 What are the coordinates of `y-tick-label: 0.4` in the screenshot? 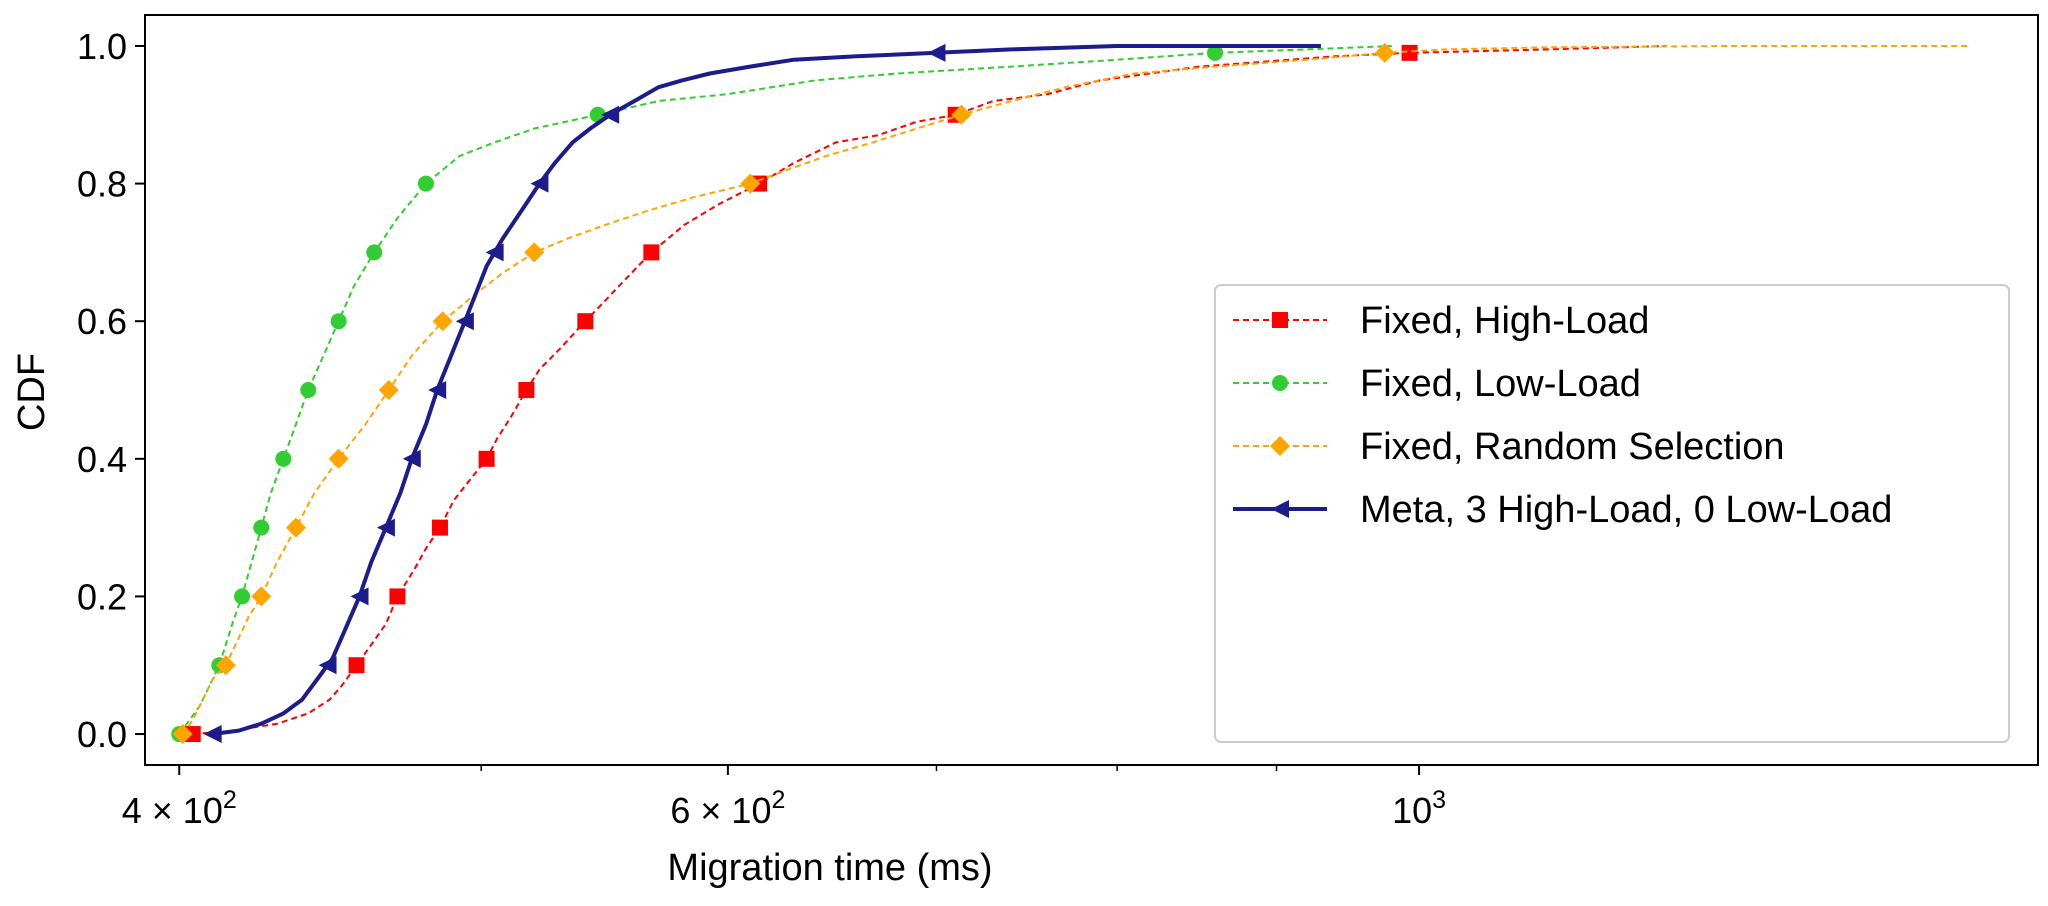 It's located at (102, 459).